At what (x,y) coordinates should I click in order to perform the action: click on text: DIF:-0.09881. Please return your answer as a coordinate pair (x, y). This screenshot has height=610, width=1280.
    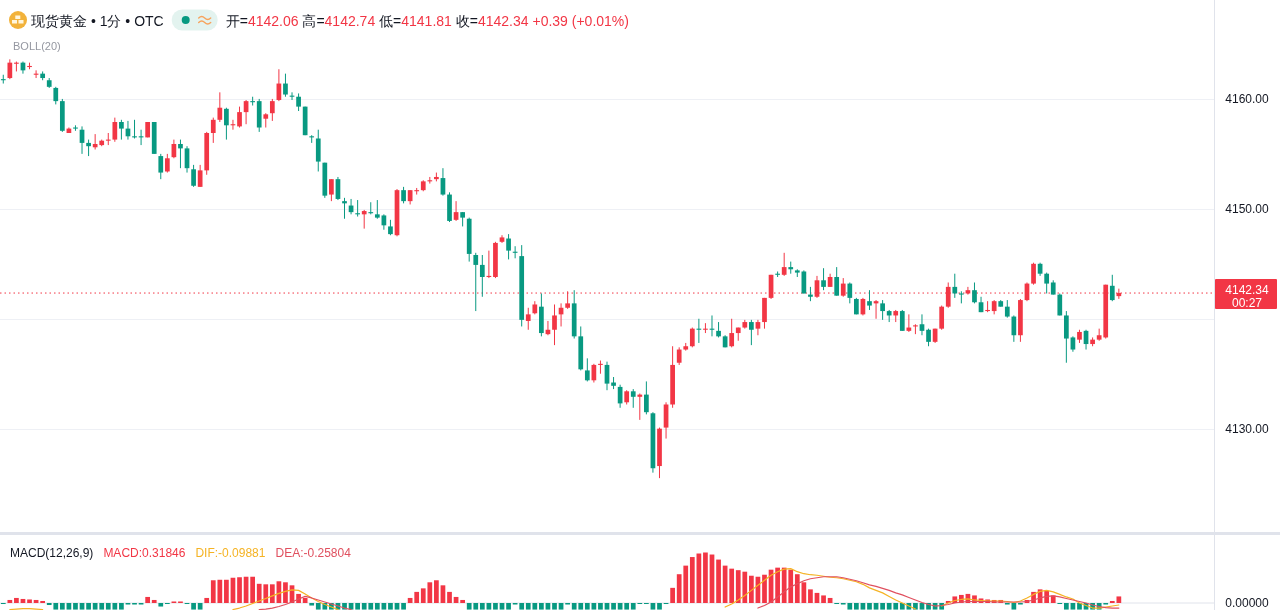
    Looking at the image, I should click on (230, 553).